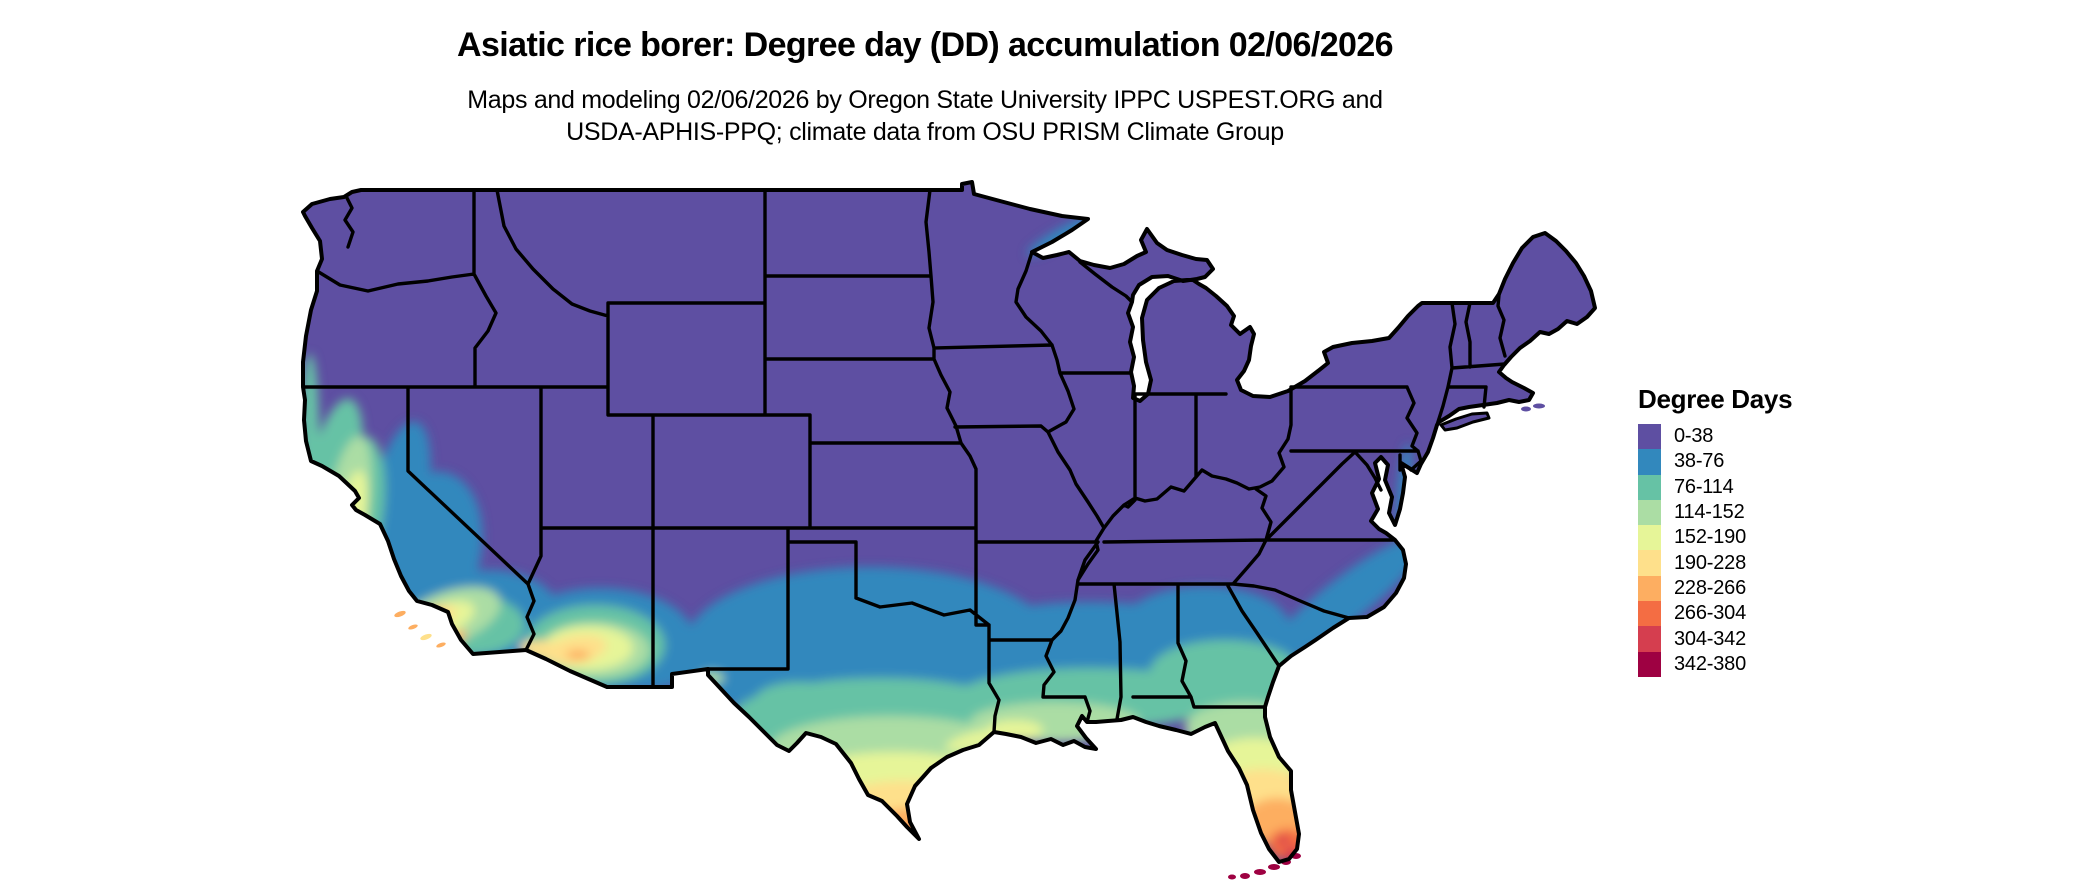 The height and width of the screenshot is (892, 2100). I want to click on legend-item: 304-342, so click(1788, 639).